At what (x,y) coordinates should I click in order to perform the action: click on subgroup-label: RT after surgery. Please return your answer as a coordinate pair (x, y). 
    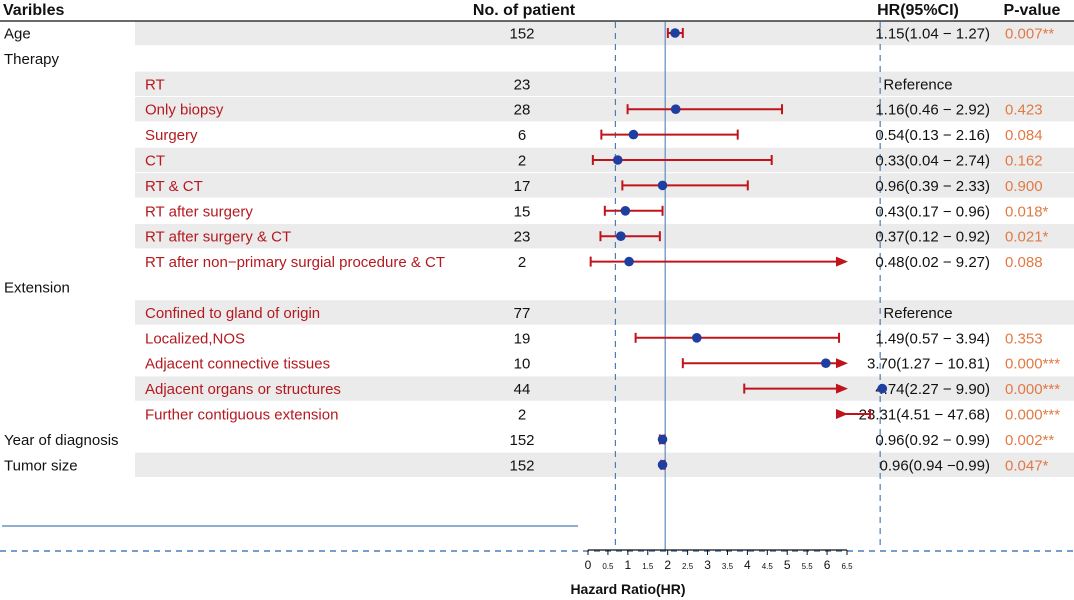
    Looking at the image, I should click on (199, 211).